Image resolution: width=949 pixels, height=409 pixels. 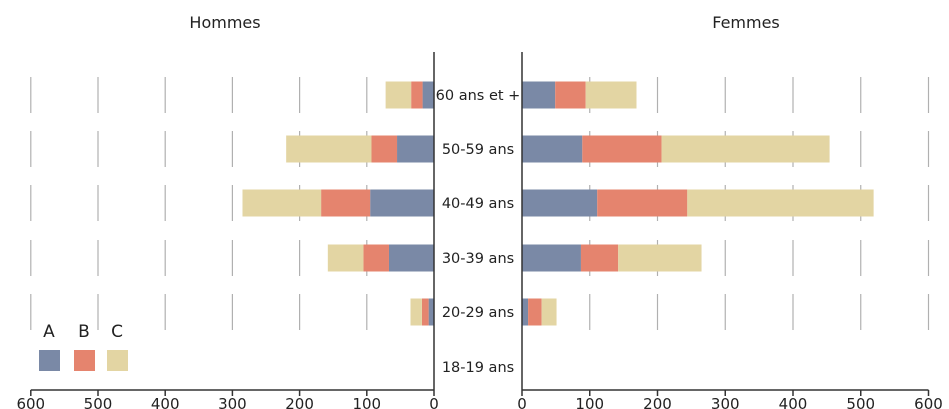 What do you see at coordinates (83, 346) in the screenshot?
I see `legend: A B C` at bounding box center [83, 346].